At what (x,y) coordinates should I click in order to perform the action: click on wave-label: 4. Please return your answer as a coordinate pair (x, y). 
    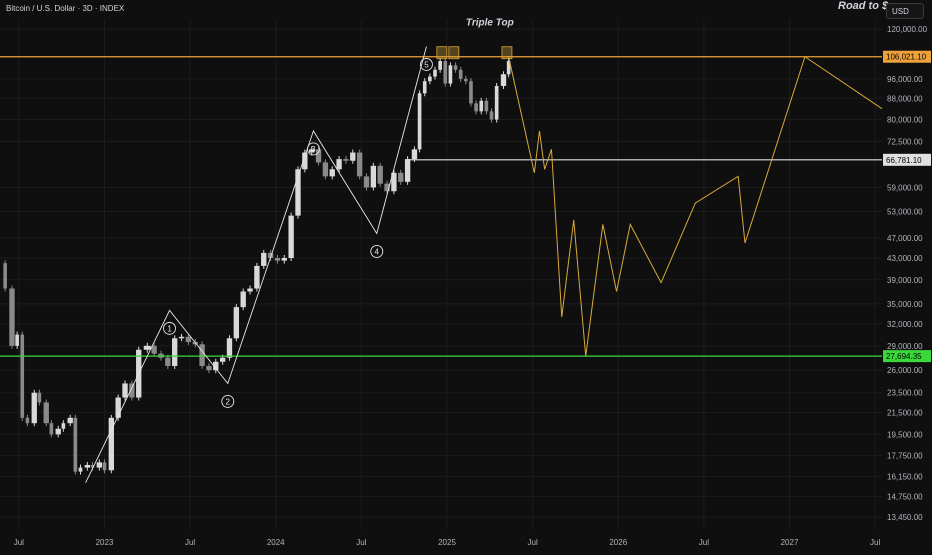
    Looking at the image, I should click on (377, 251).